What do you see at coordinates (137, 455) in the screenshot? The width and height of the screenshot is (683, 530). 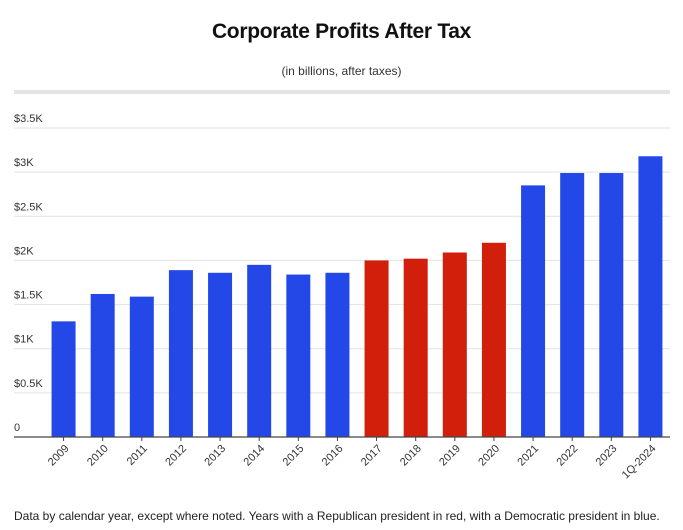 I see `x-tick-label: 2011` at bounding box center [137, 455].